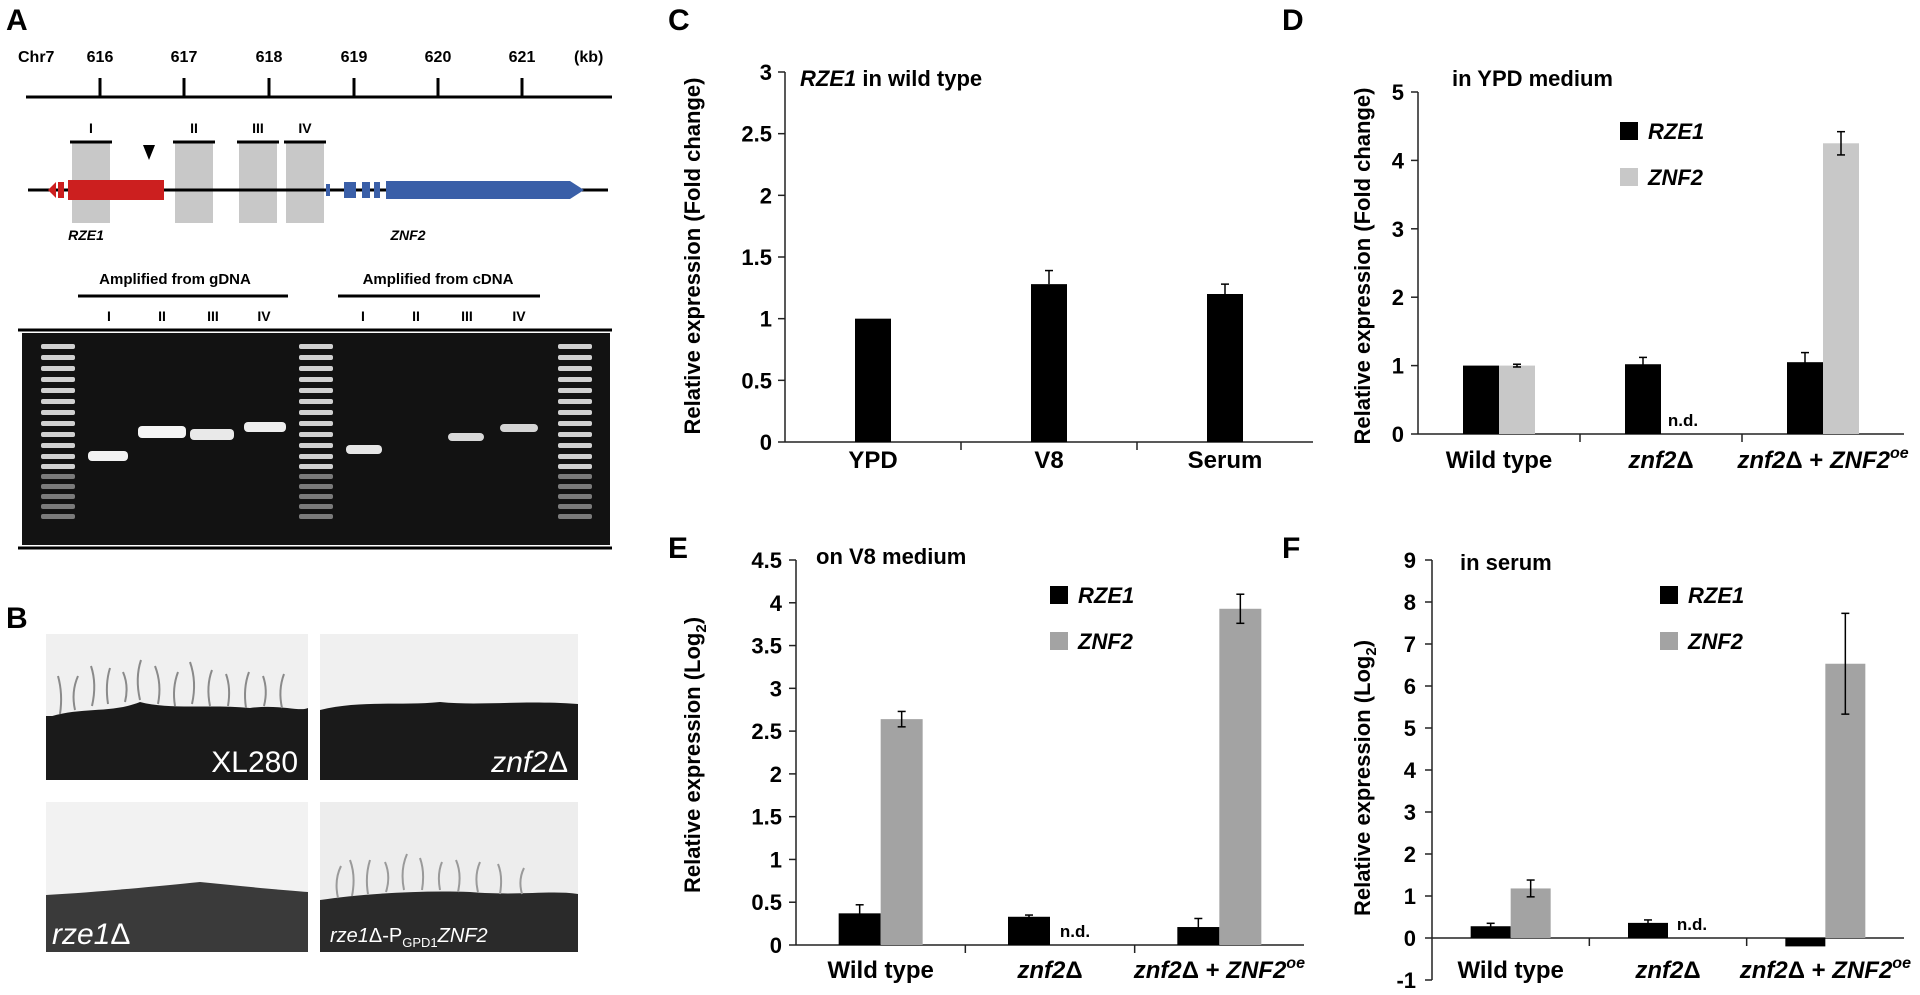 Image resolution: width=1920 pixels, height=995 pixels. What do you see at coordinates (91, 934) in the screenshot?
I see `micrograph-label-rze1: rze1Δ` at bounding box center [91, 934].